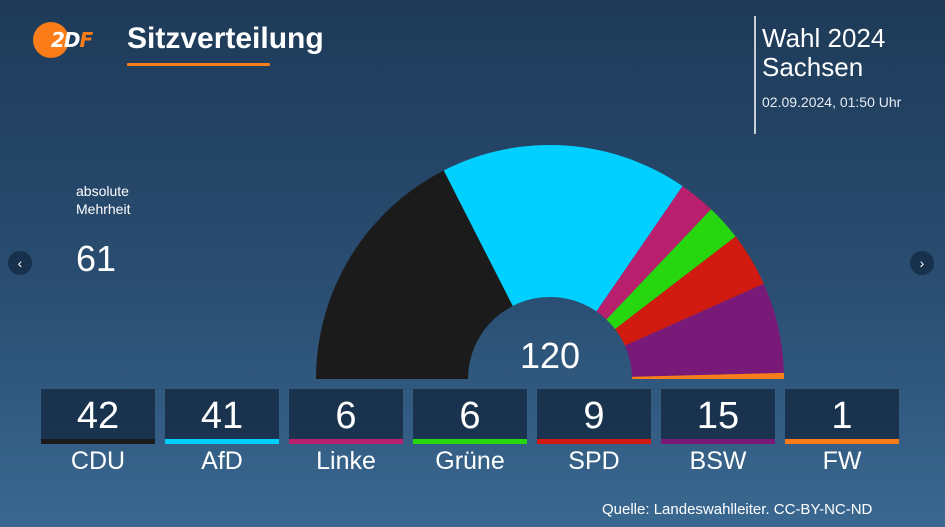  I want to click on party-seat-count: 1, so click(842, 416).